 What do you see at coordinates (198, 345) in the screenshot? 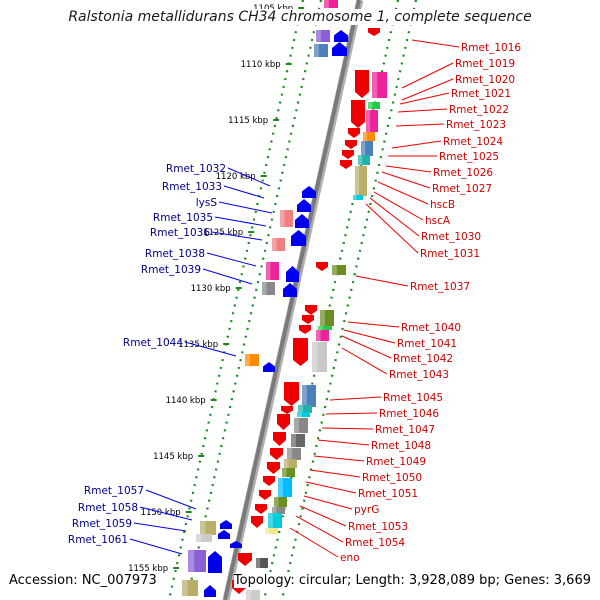
I see `kbp-tick-label: 1135 kbp` at bounding box center [198, 345].